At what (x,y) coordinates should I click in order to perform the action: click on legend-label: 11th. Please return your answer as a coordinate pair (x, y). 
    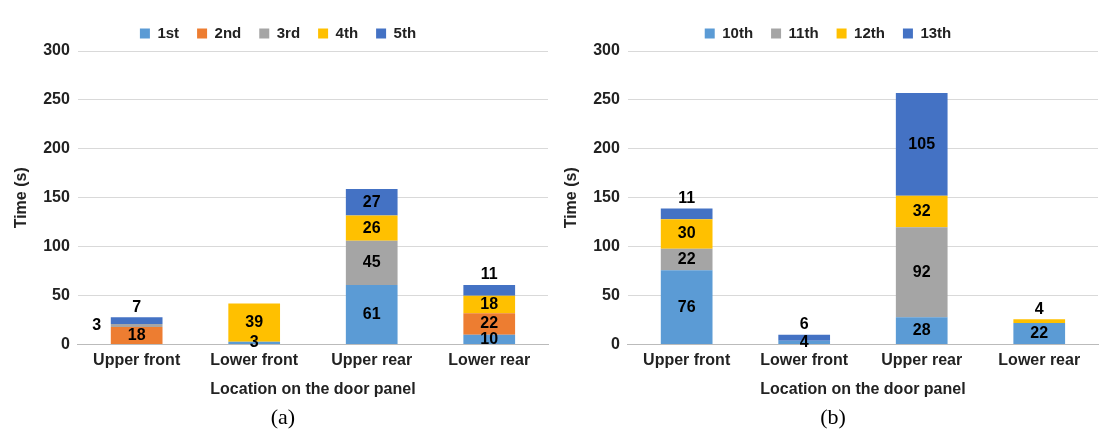
    Looking at the image, I should click on (803, 32).